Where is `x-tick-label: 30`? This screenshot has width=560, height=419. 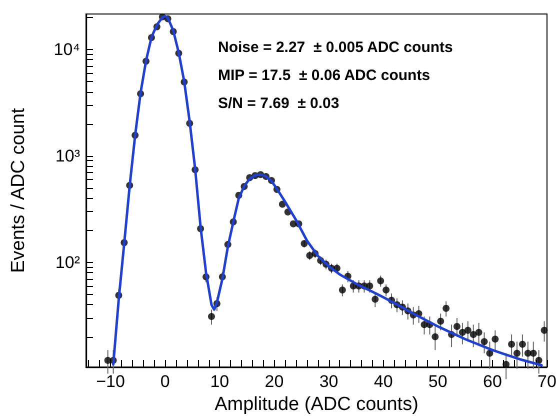 x-tick-label: 30 is located at coordinates (328, 381).